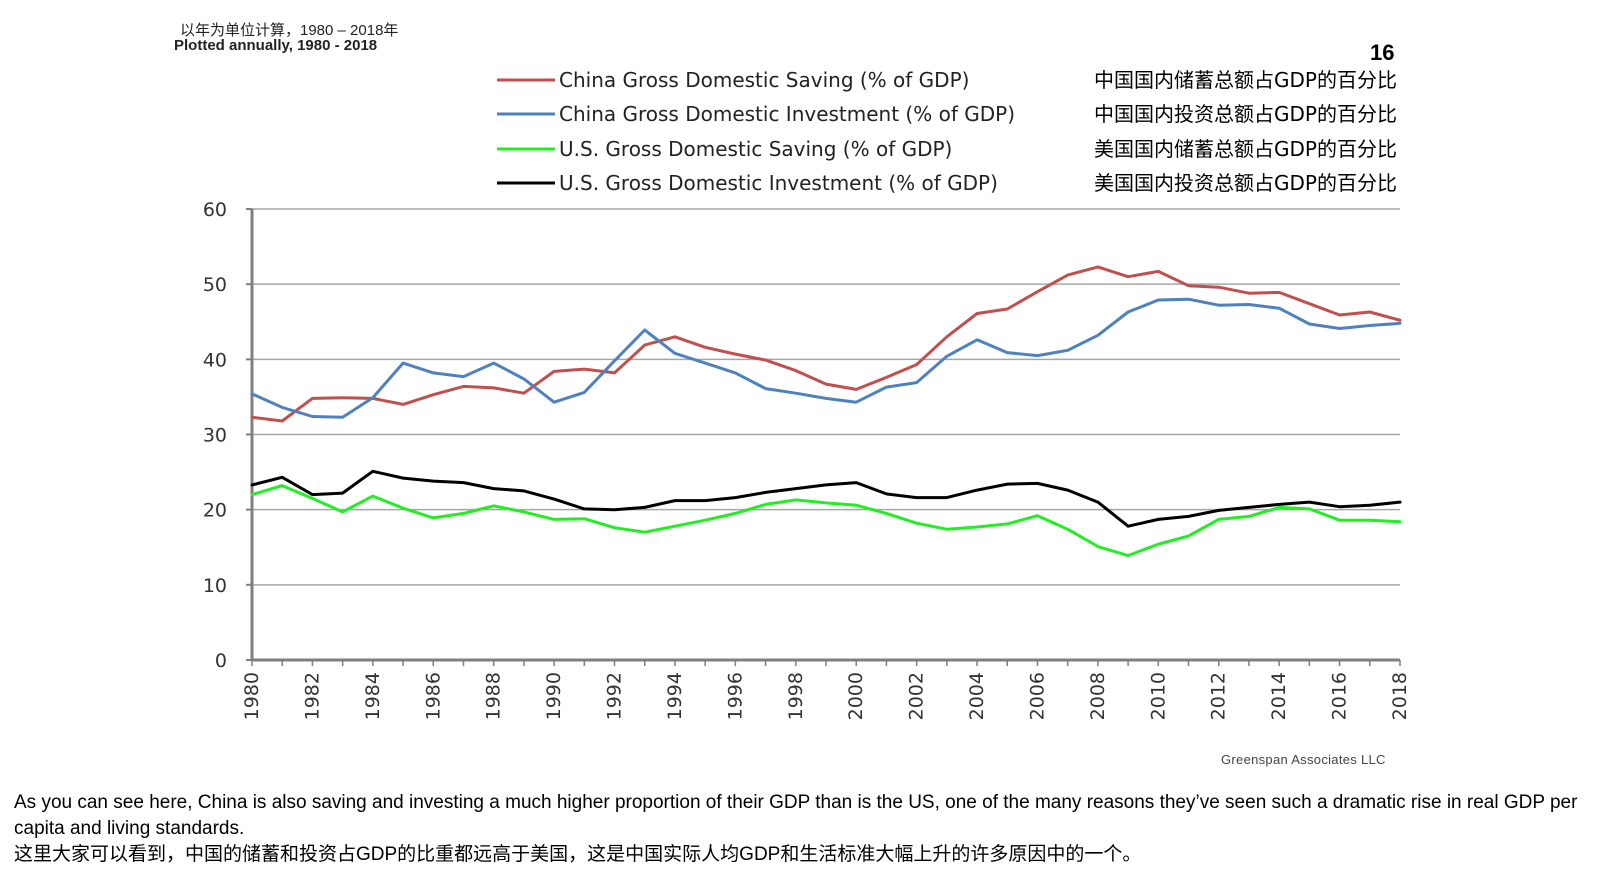  Describe the element at coordinates (276, 45) in the screenshot. I see `subtitle-en: Plotted annually, 1980 - 2018` at that location.